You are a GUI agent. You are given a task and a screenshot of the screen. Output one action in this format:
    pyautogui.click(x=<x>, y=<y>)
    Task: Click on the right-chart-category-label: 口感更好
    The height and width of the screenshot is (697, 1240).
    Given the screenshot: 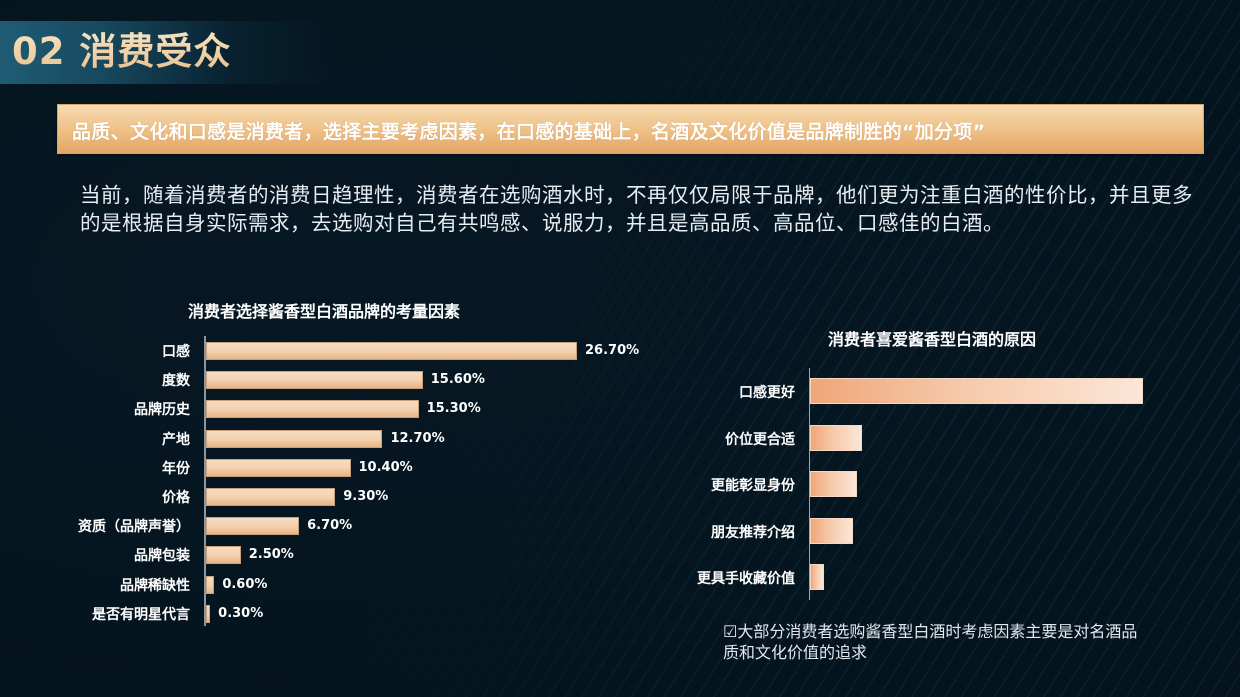 What is the action you would take?
    pyautogui.click(x=767, y=393)
    